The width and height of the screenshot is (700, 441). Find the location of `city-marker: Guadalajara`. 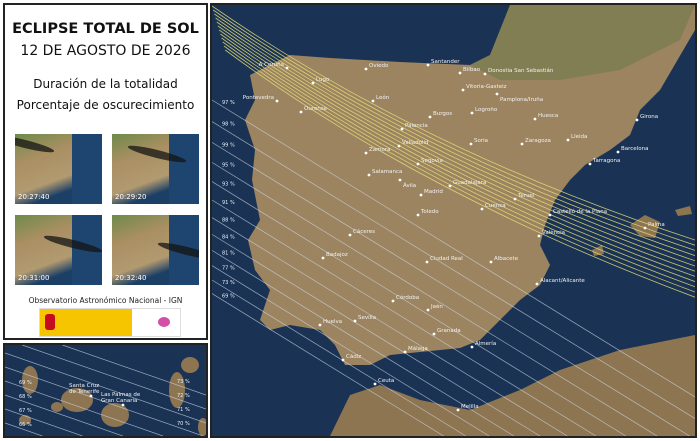

city-marker: Guadalajara is located at coordinates (467, 184).